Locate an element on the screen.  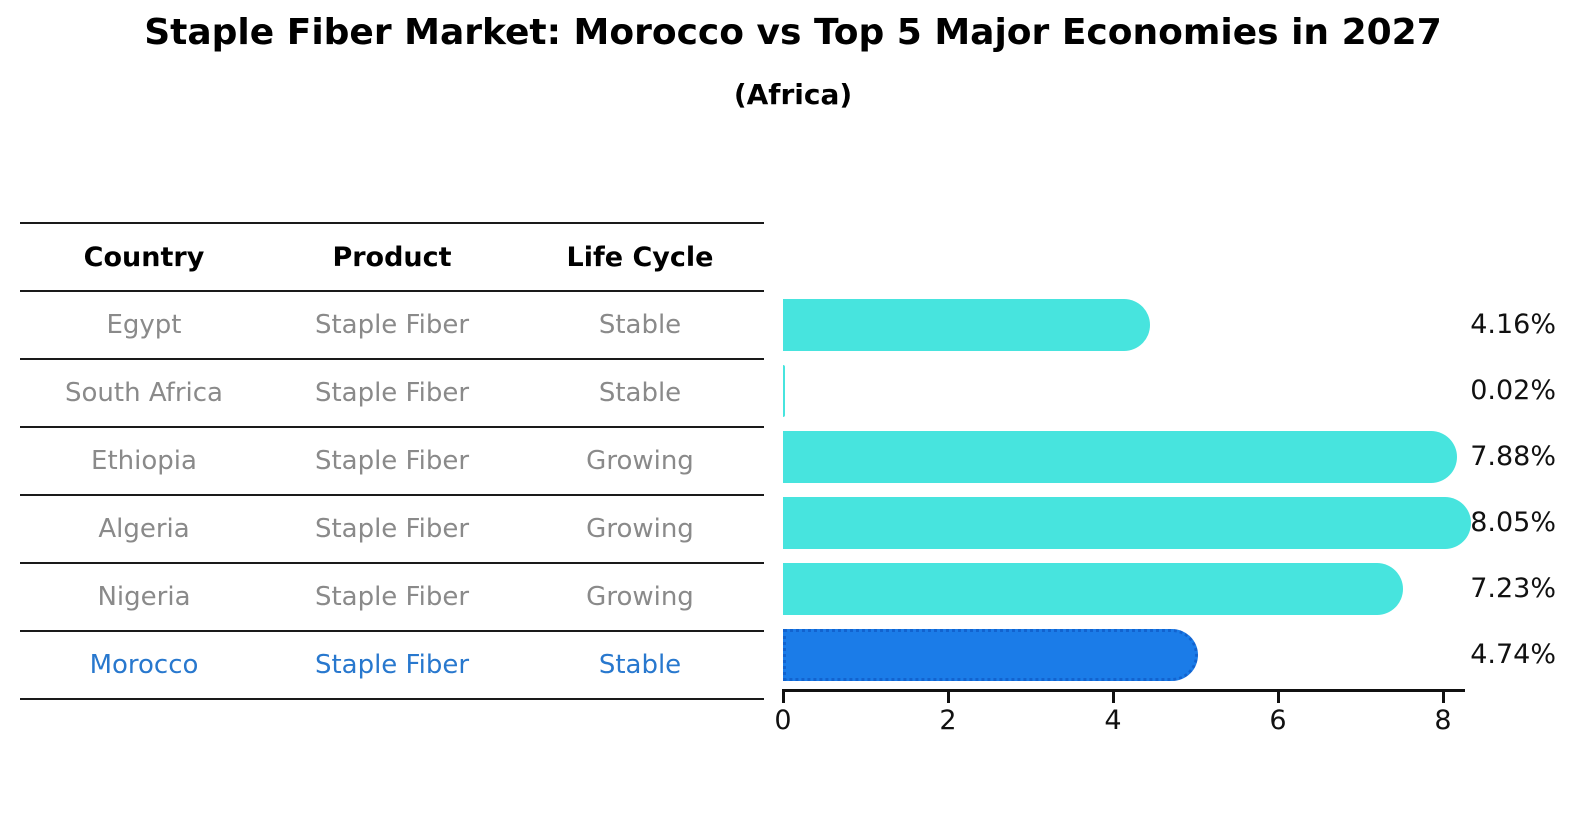
value-label-egypt: 4.16% is located at coordinates (1513, 324).